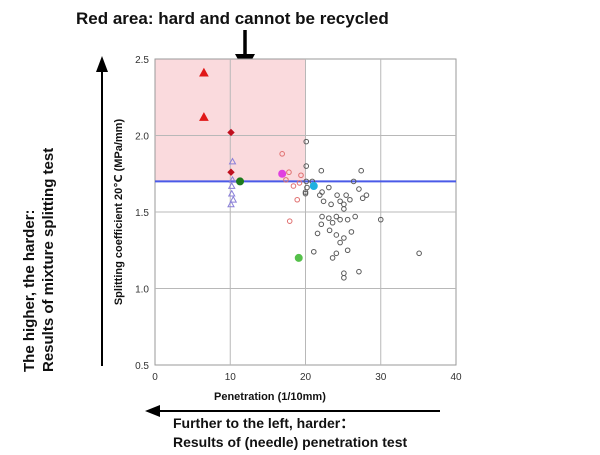 The height and width of the screenshot is (455, 600). What do you see at coordinates (152, 411) in the screenshot?
I see `left-arrow-head` at bounding box center [152, 411].